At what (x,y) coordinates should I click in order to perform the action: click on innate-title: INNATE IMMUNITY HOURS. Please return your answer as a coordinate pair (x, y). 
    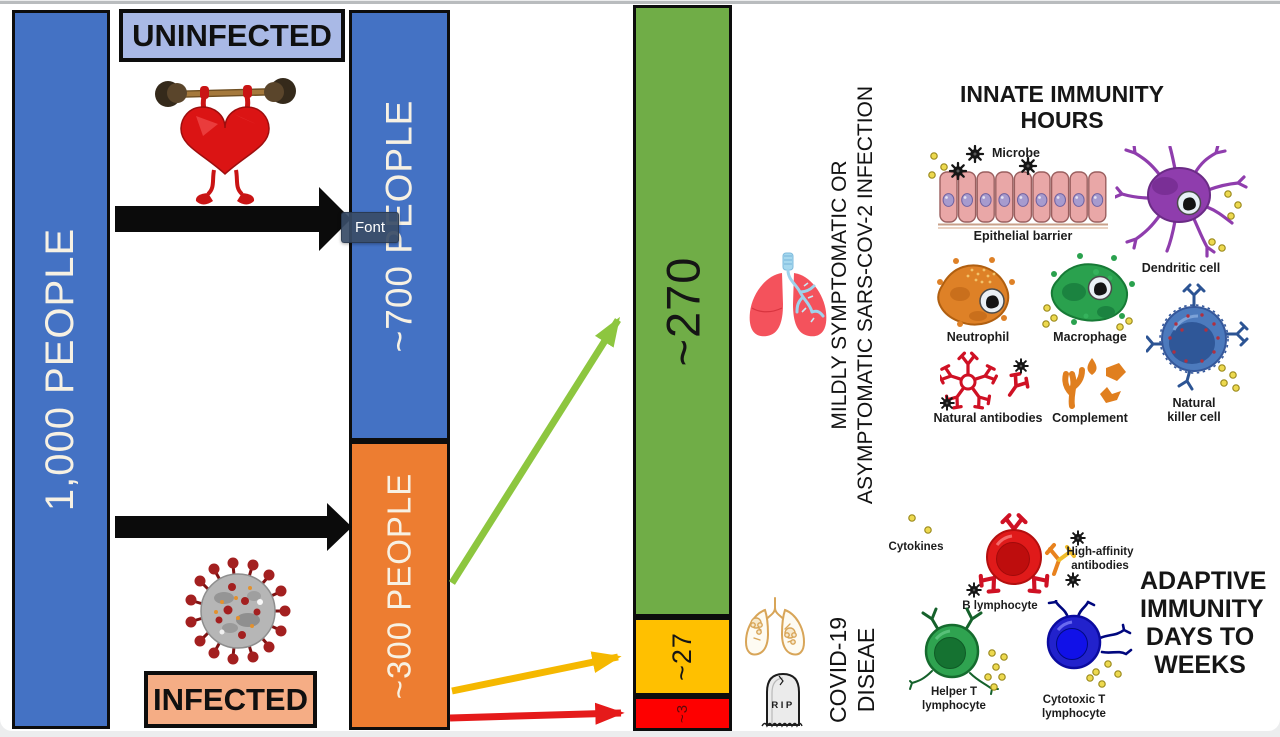
    Looking at the image, I should click on (1062, 107).